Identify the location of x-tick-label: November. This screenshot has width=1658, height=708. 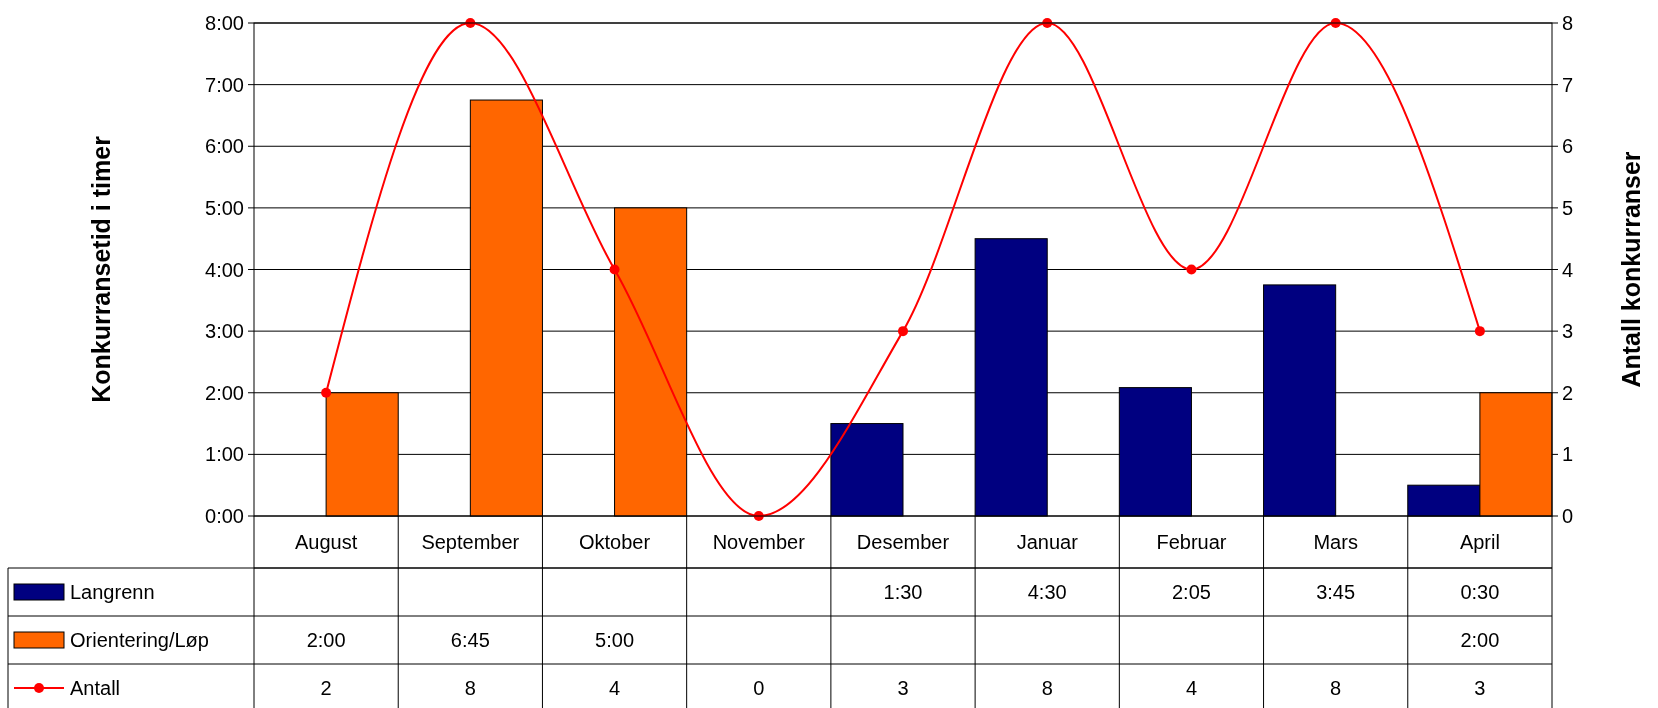
(759, 542).